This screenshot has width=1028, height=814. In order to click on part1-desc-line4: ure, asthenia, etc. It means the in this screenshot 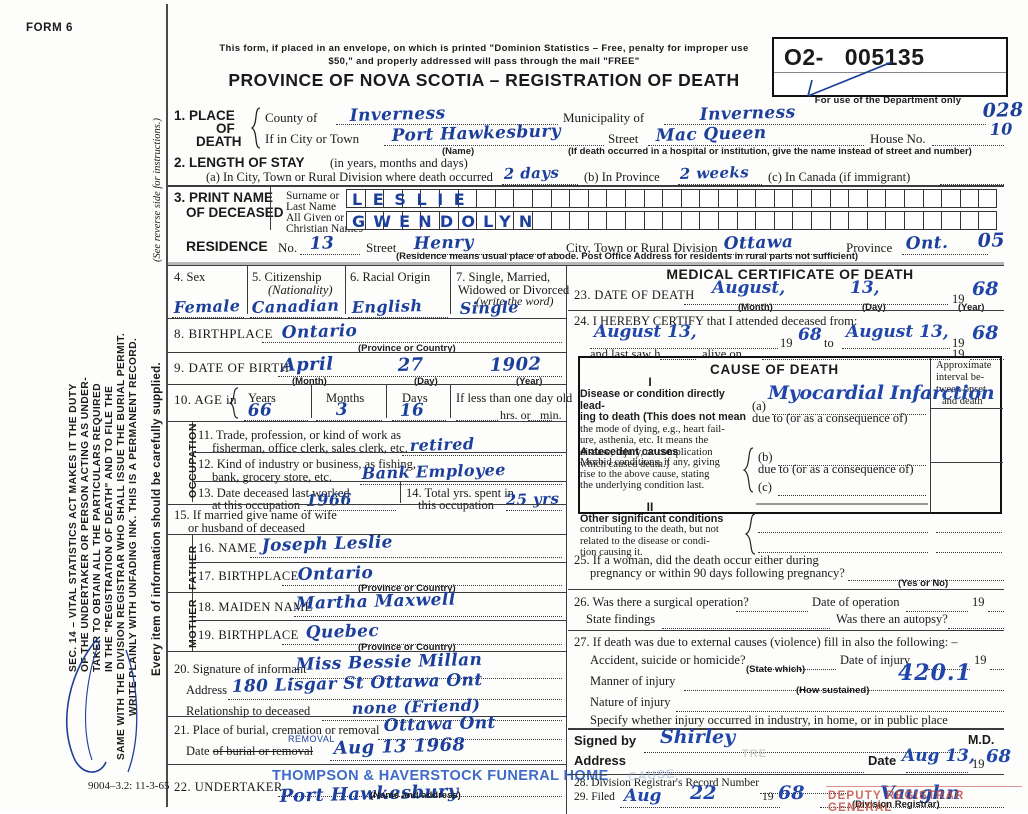, I will do `click(644, 441)`.